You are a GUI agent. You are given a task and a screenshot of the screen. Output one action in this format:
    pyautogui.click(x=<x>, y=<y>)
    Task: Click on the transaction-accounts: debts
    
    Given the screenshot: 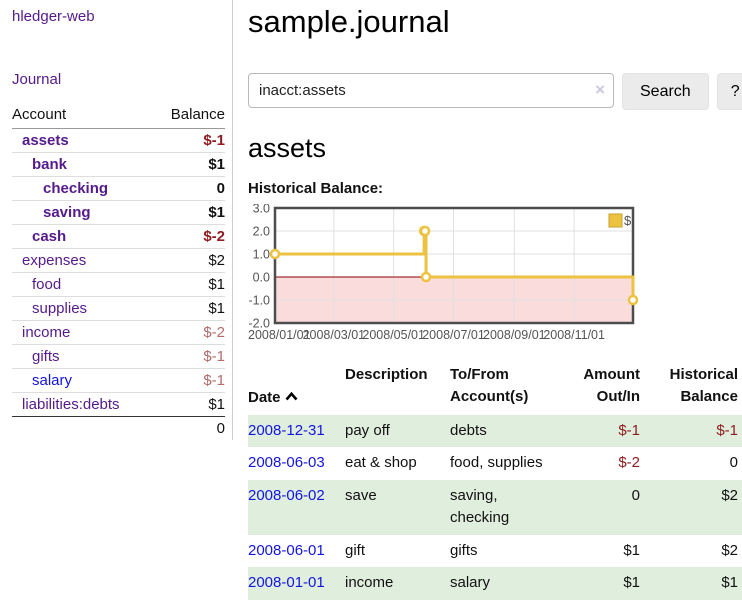 What is the action you would take?
    pyautogui.click(x=468, y=430)
    